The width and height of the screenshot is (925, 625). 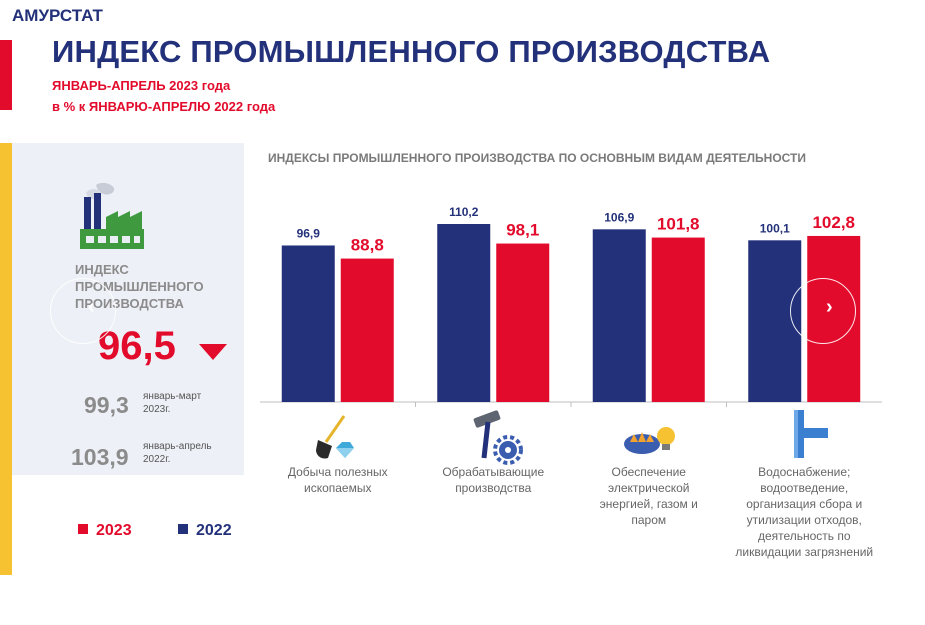 What do you see at coordinates (83, 311) in the screenshot?
I see `carousel-prev-button` at bounding box center [83, 311].